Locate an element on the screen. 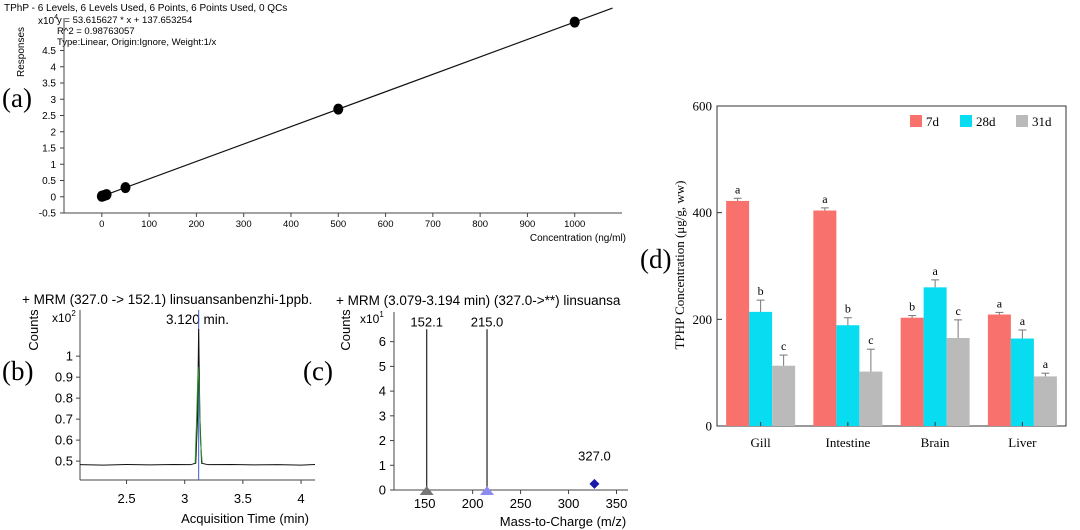  chromatogram-trace-line is located at coordinates (197, 397).